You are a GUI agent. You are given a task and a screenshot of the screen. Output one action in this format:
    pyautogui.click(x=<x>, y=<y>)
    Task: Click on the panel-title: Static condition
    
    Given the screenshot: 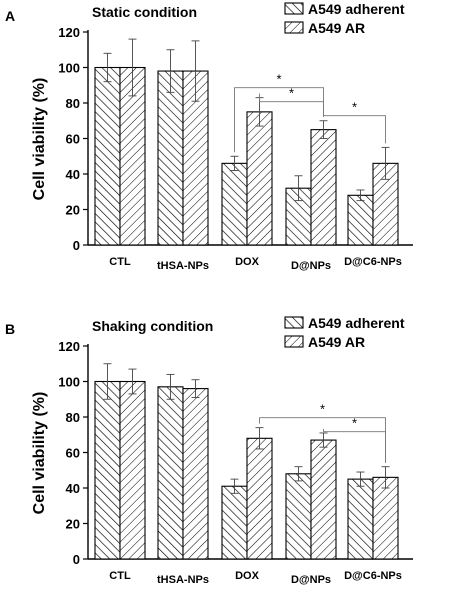 What is the action you would take?
    pyautogui.click(x=144, y=12)
    